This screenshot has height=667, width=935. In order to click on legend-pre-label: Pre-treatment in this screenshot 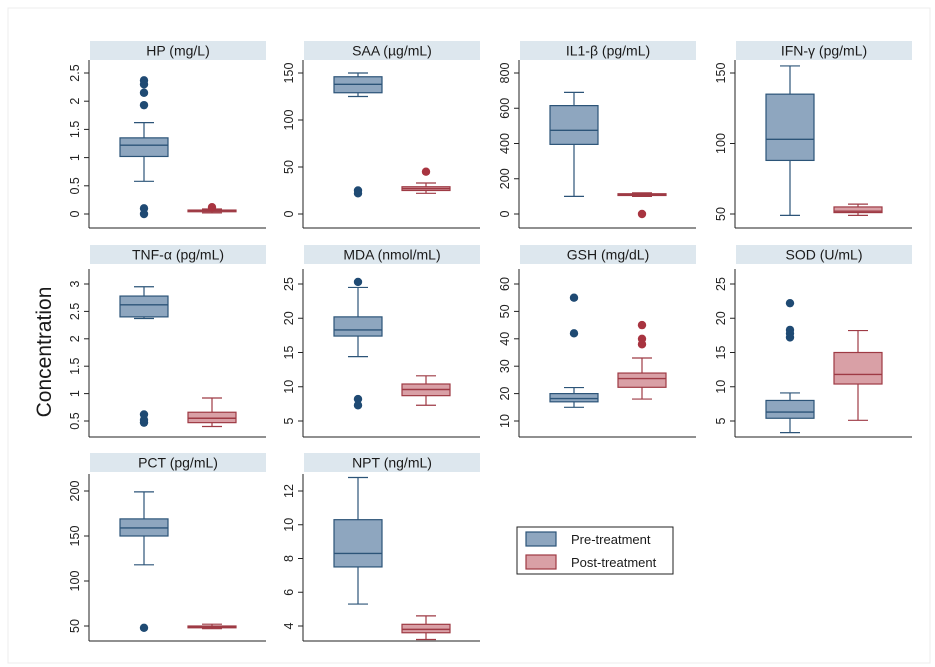, I will do `click(611, 539)`.